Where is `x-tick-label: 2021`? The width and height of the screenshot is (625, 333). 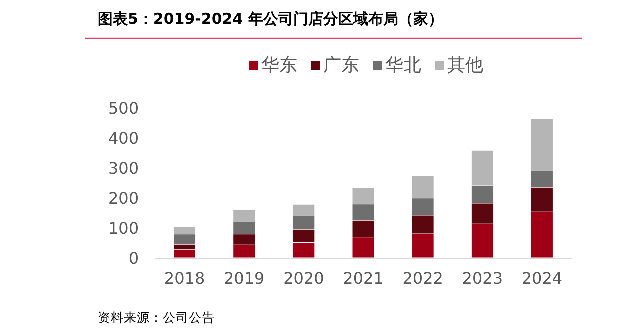 x-tick-label: 2021 is located at coordinates (363, 278).